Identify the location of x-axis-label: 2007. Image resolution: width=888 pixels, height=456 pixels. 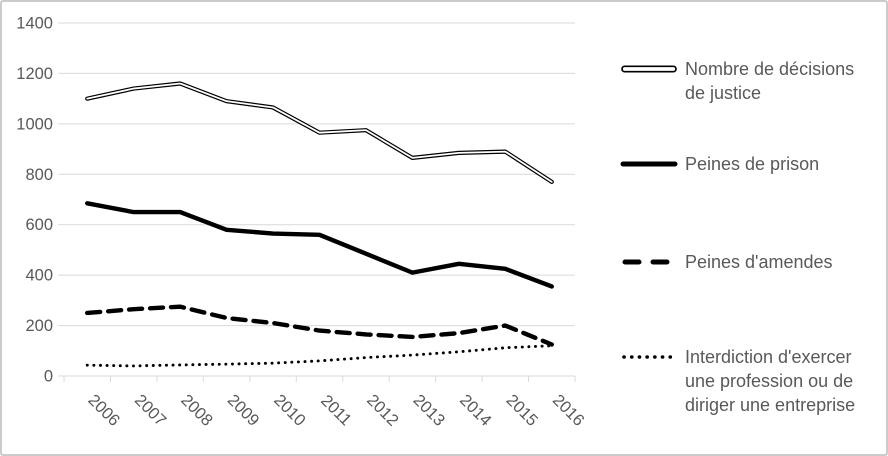
(150, 410).